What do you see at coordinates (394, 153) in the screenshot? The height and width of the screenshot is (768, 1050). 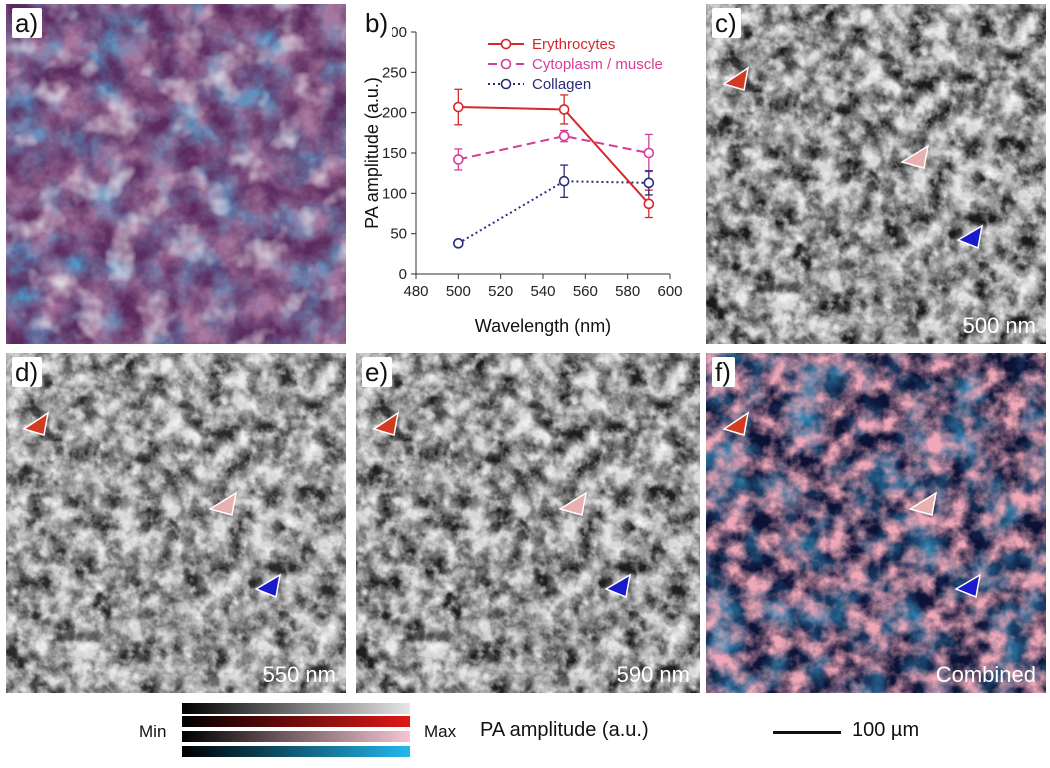 I see `y-tick-label: 150` at bounding box center [394, 153].